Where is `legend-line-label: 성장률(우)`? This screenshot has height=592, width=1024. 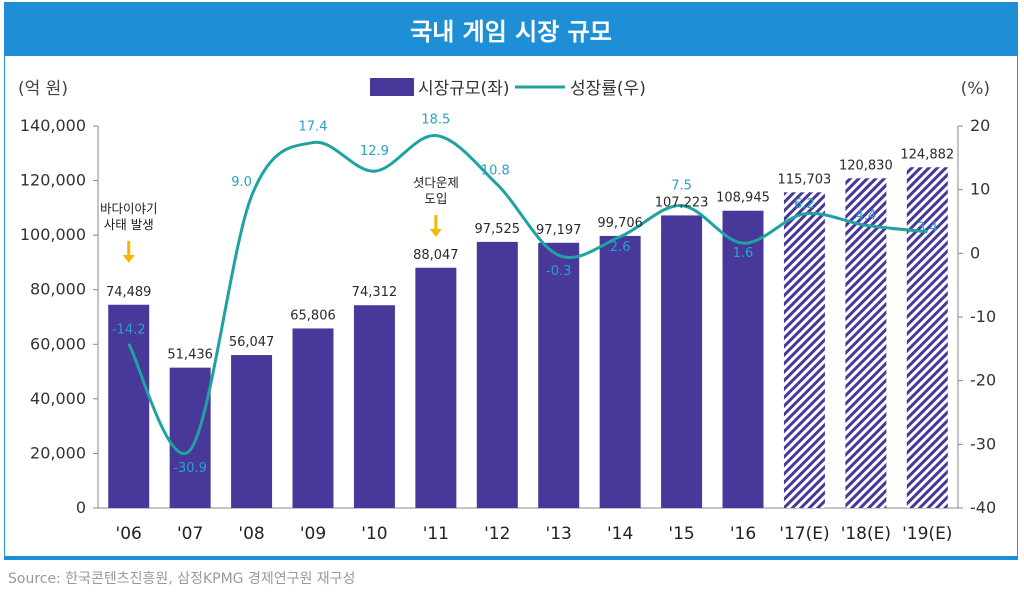 legend-line-label: 성장률(우) is located at coordinates (608, 89).